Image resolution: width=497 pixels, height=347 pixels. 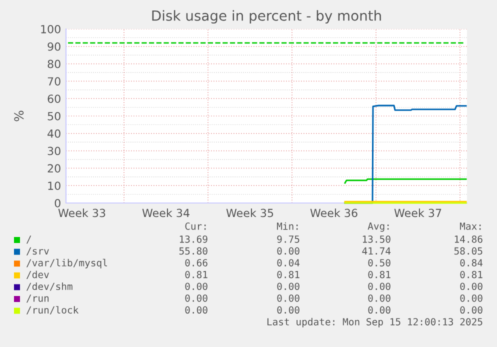 I want to click on legend-label: /dev, so click(x=37, y=275).